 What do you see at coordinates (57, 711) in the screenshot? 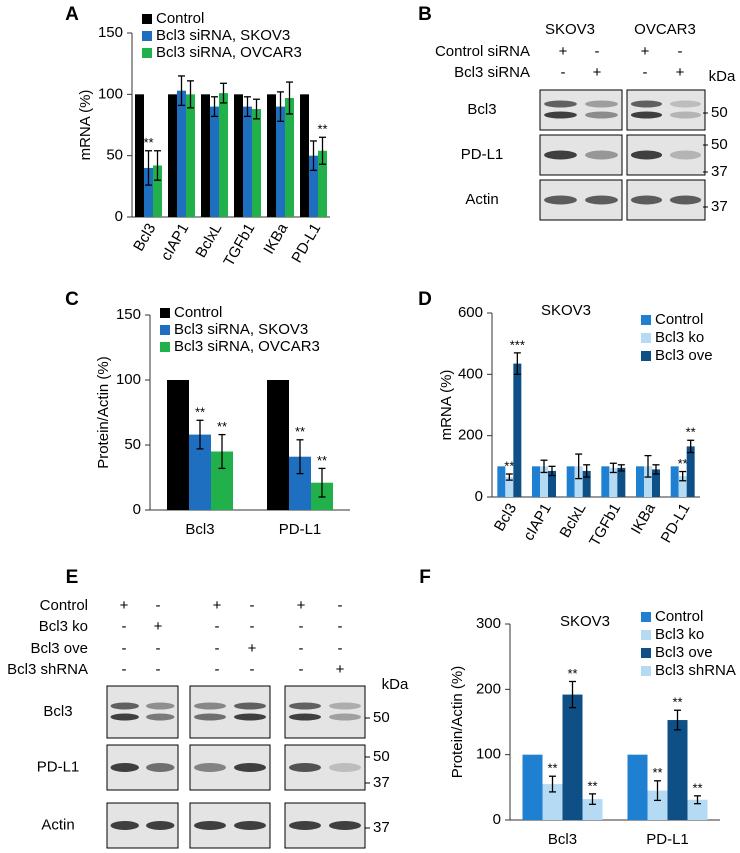
I see `band-label: Bcl3` at bounding box center [57, 711].